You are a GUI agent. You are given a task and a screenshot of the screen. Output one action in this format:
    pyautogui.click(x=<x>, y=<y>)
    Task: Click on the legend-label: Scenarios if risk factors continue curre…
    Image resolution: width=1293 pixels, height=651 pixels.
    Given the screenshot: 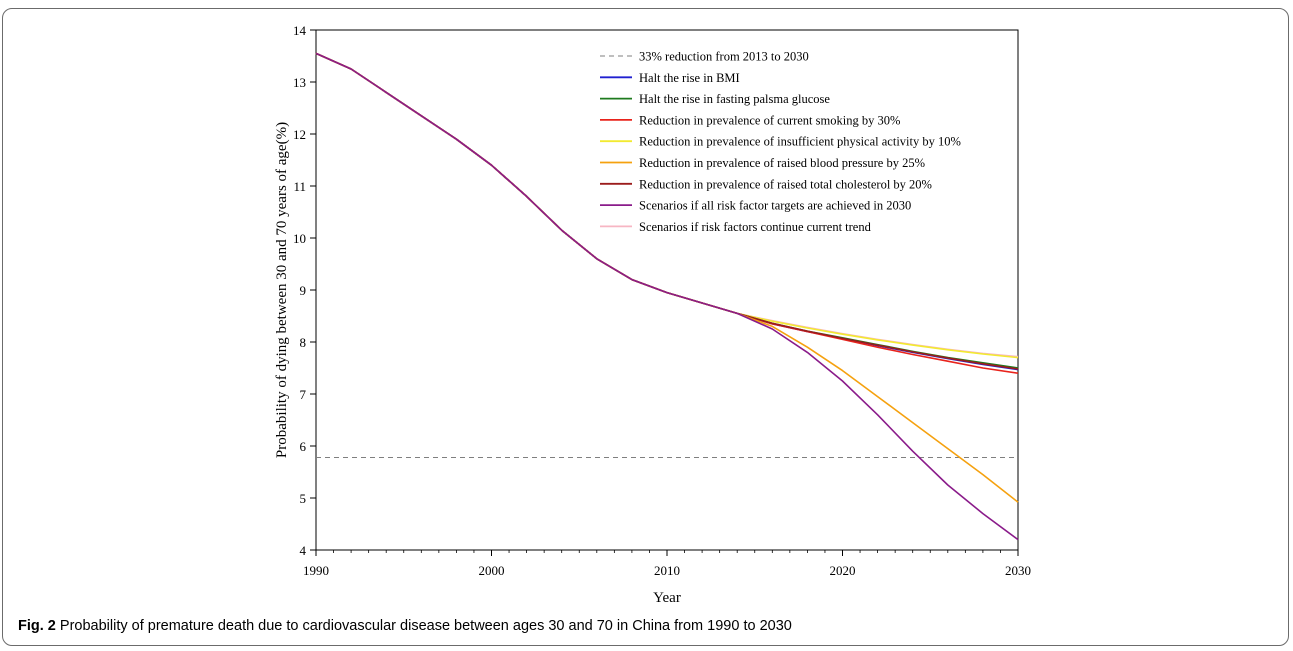 What is the action you would take?
    pyautogui.click(x=755, y=227)
    